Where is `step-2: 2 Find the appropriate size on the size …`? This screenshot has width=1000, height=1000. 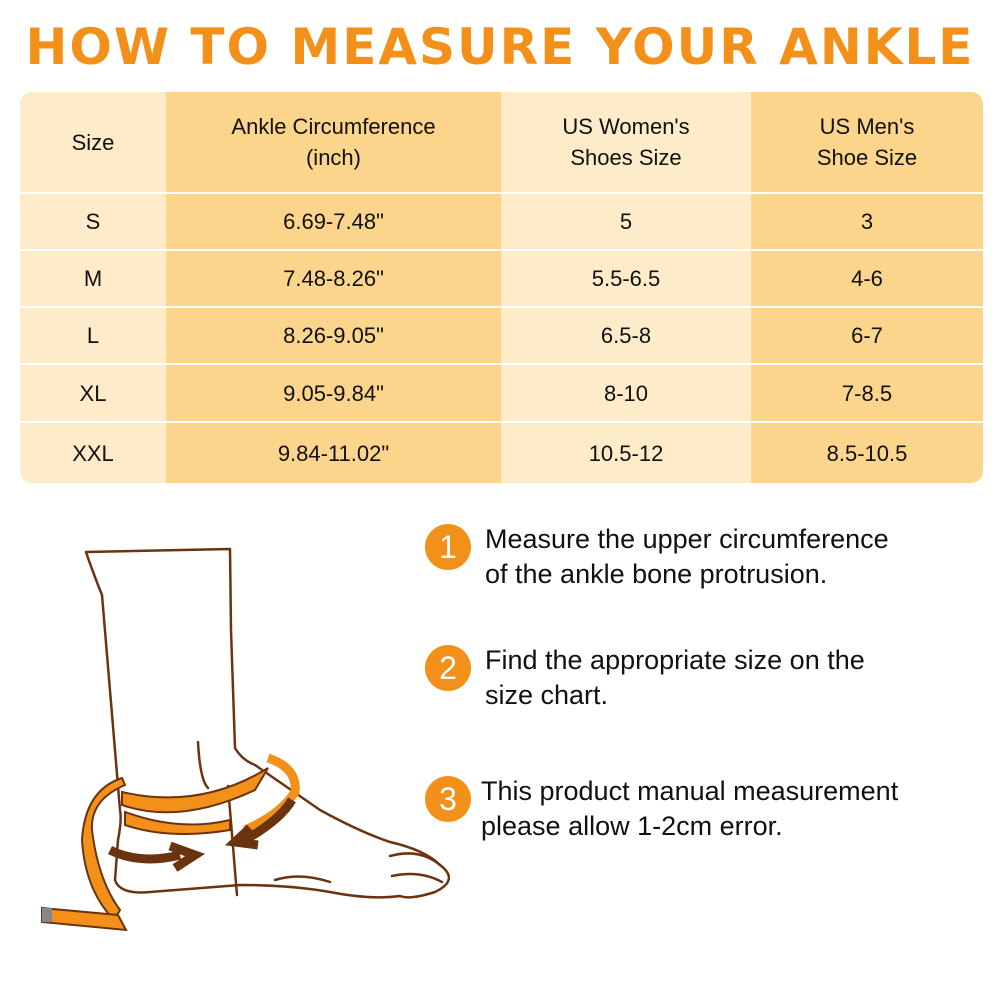
step-2: 2 Find the appropriate size on the size … is located at coordinates (645, 678).